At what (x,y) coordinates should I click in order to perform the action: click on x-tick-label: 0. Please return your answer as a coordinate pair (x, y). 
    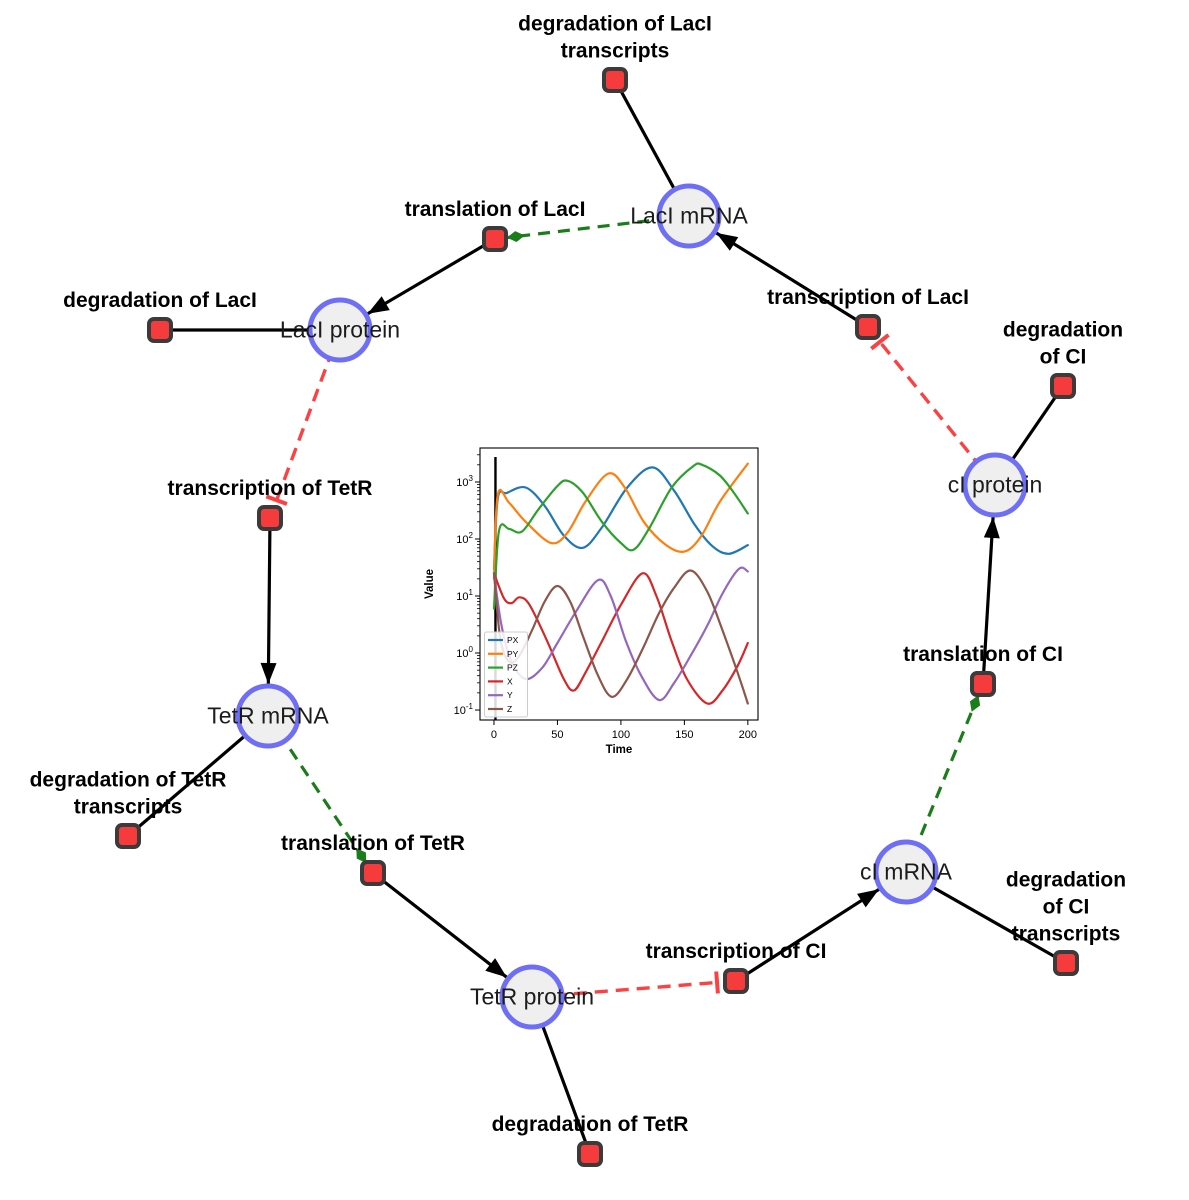
    Looking at the image, I should click on (494, 735).